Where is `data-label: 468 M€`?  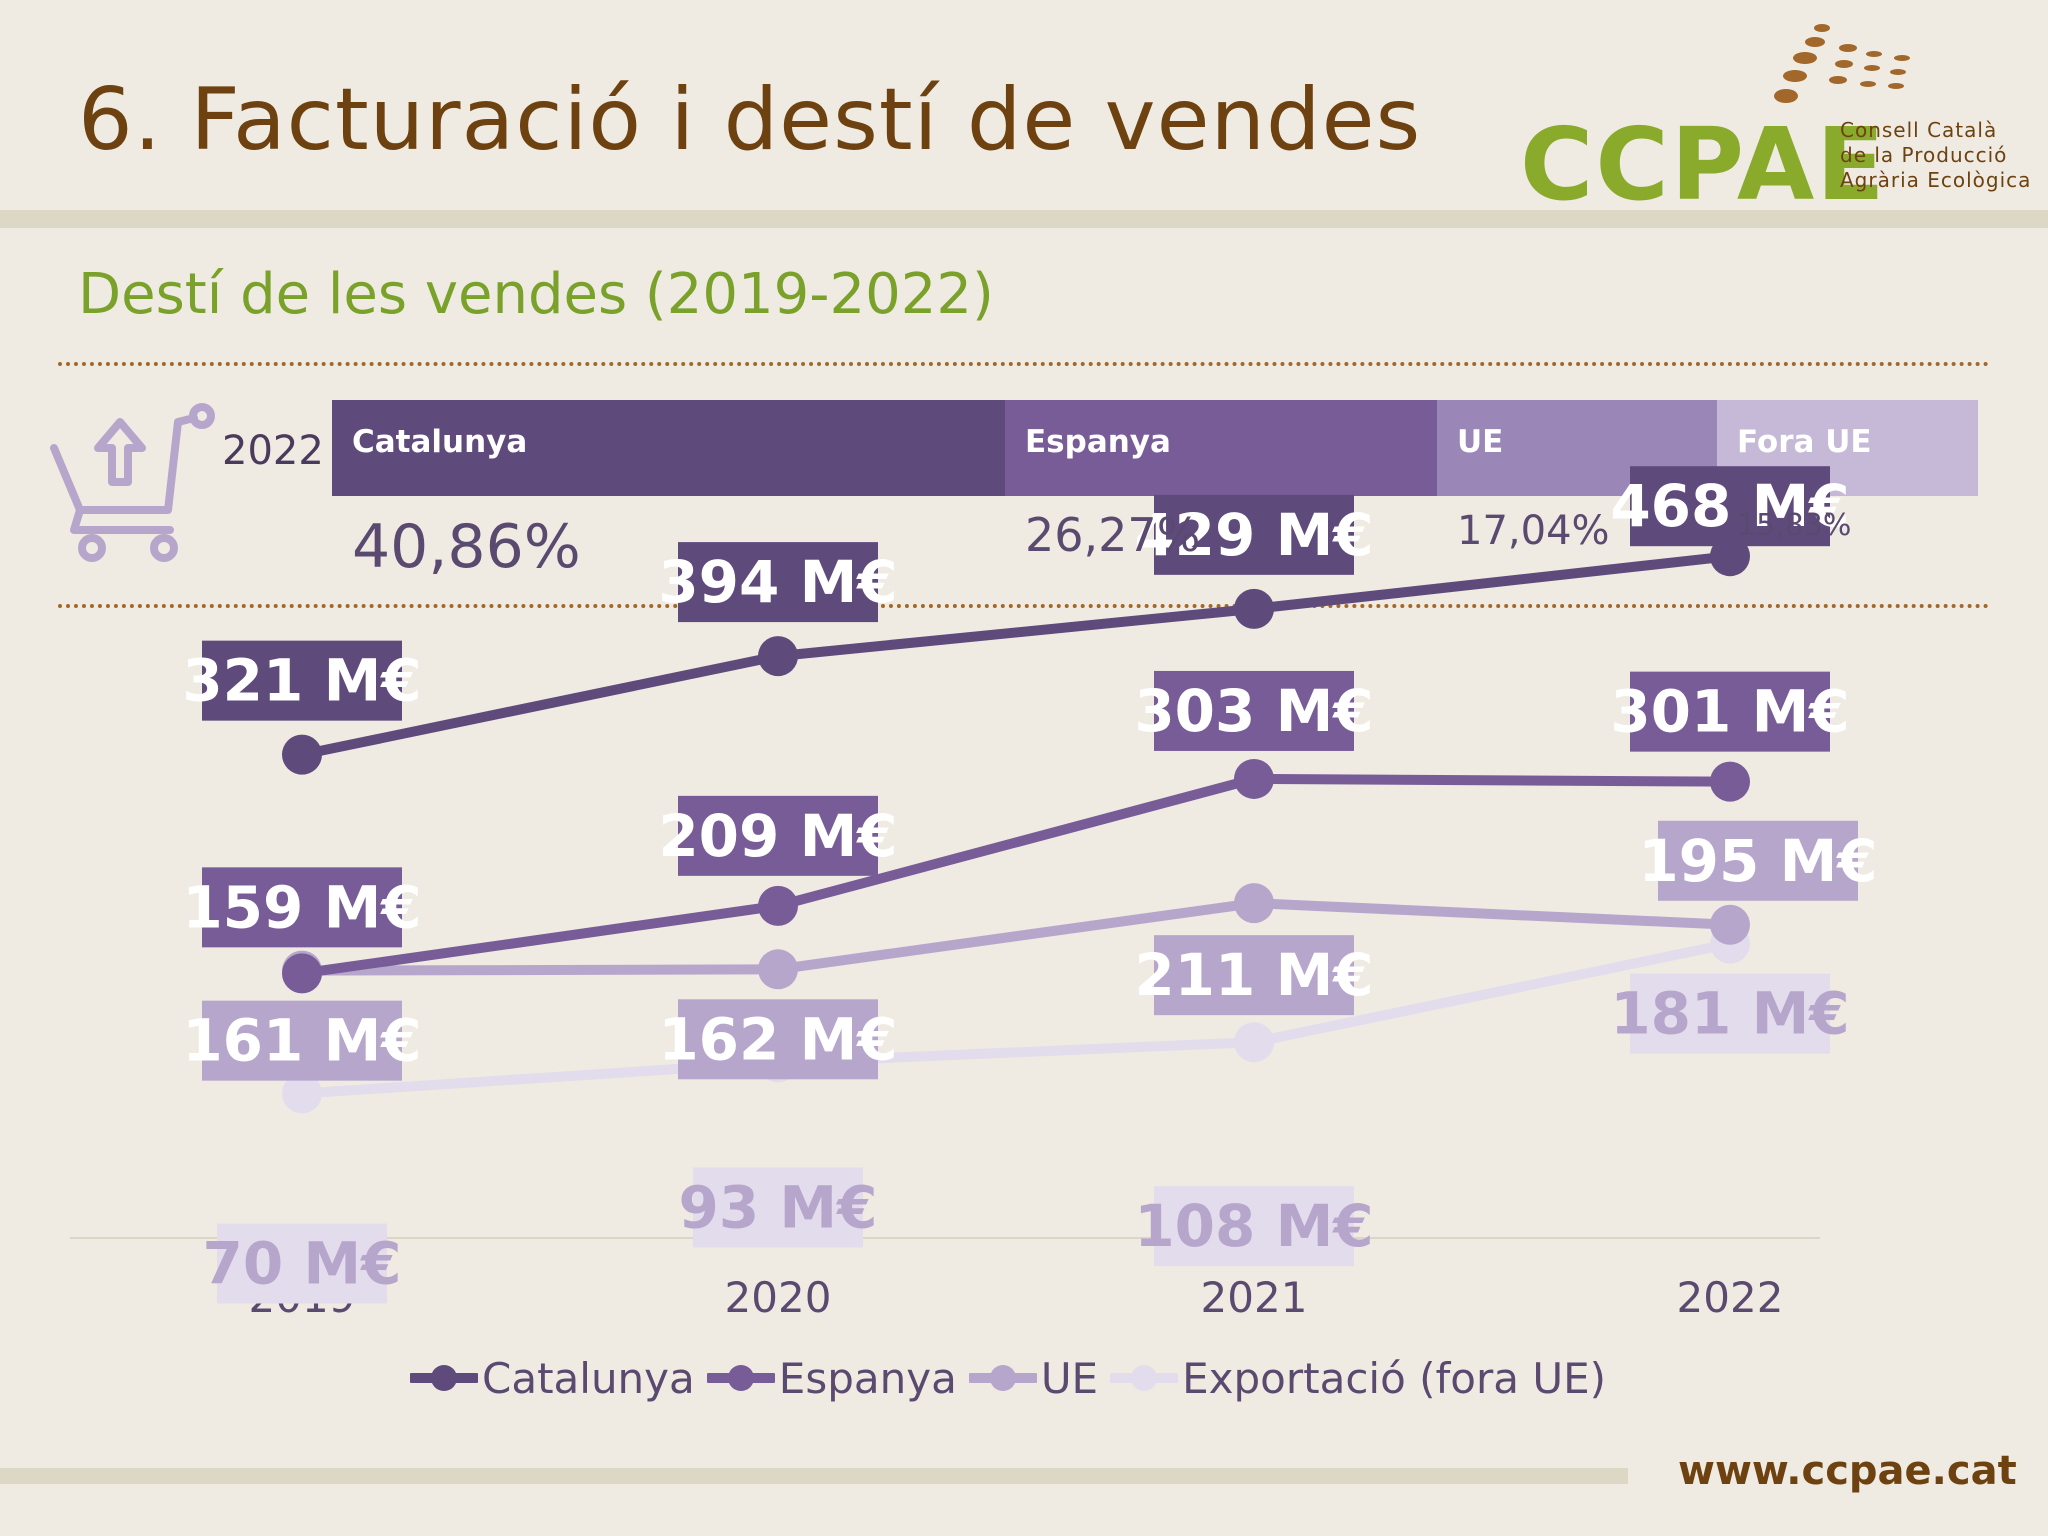
data-label: 468 M€ is located at coordinates (1730, 506).